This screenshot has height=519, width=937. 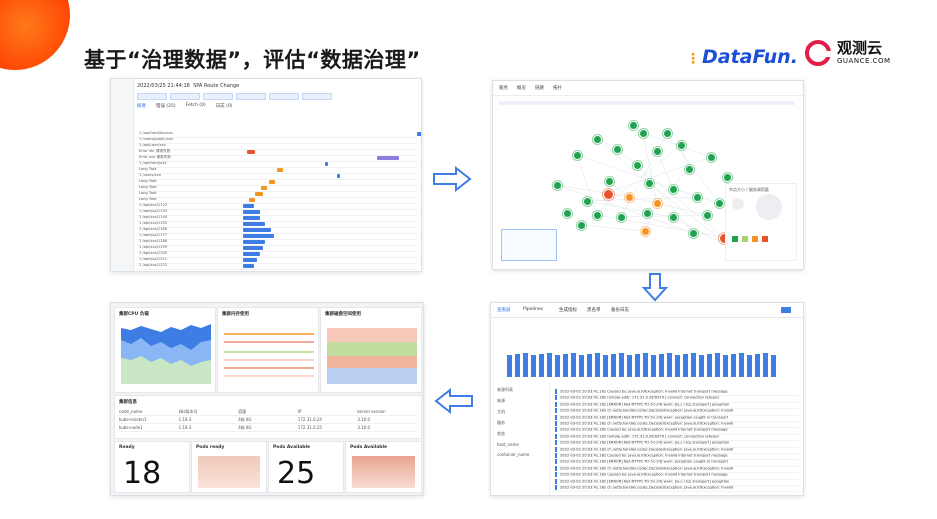 I want to click on span-row: 1 /users/xxx, so click(x=277, y=176).